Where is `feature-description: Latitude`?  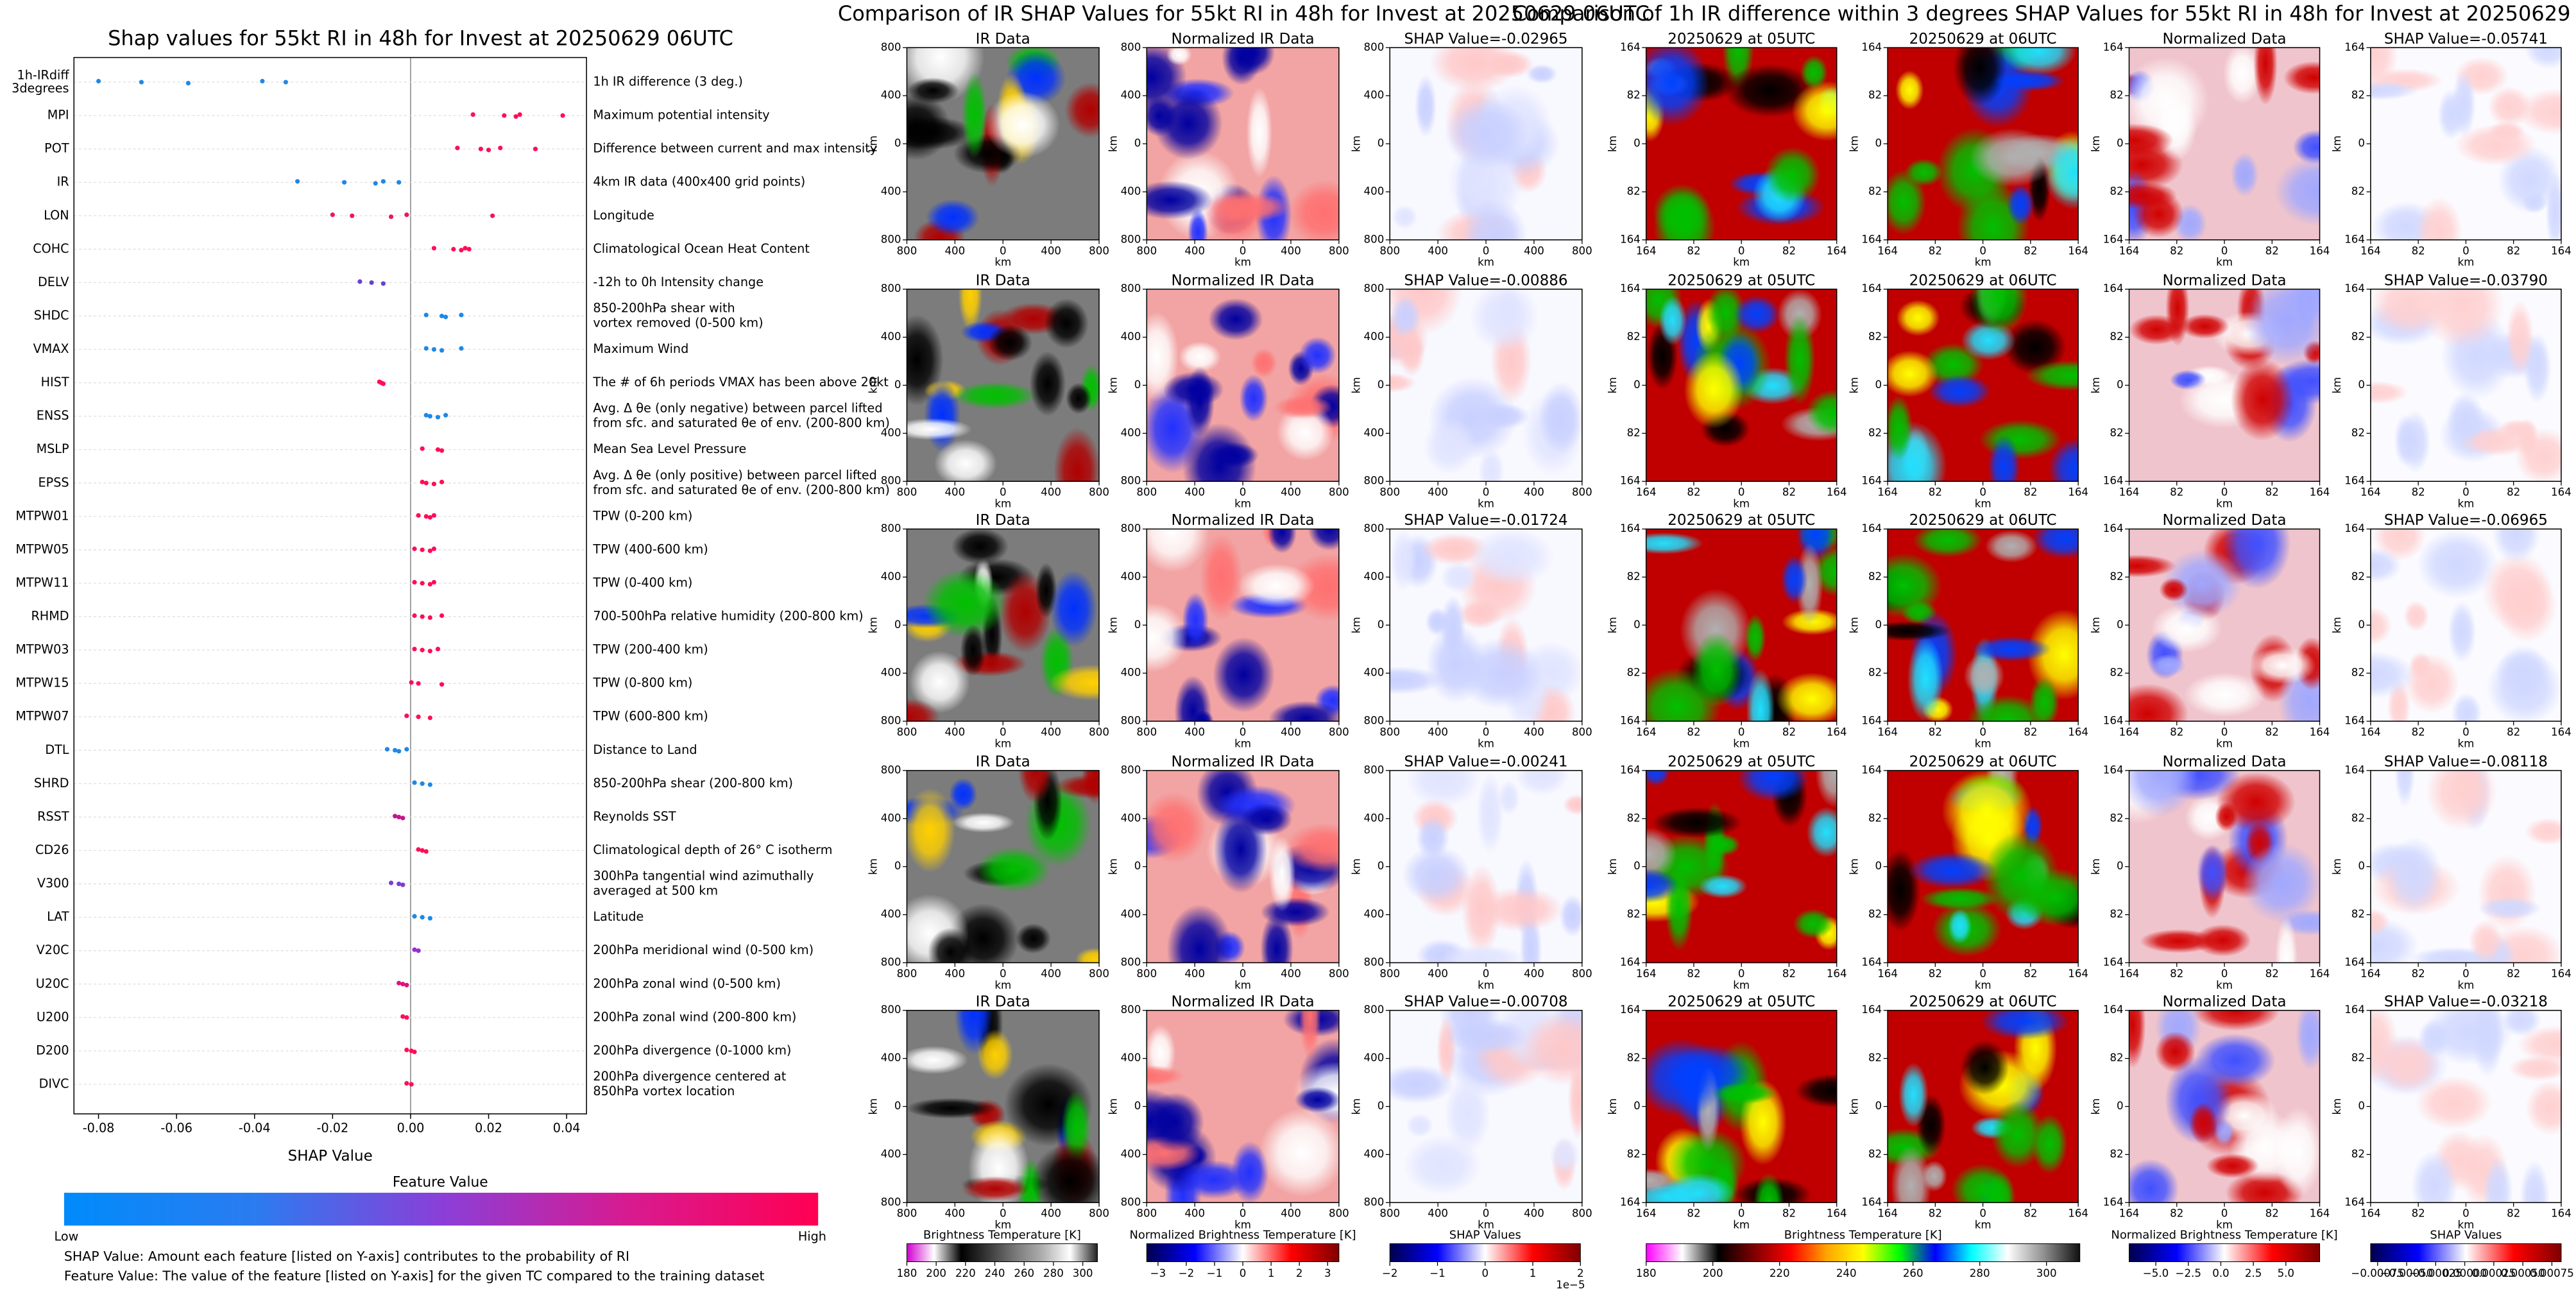 feature-description: Latitude is located at coordinates (618, 916).